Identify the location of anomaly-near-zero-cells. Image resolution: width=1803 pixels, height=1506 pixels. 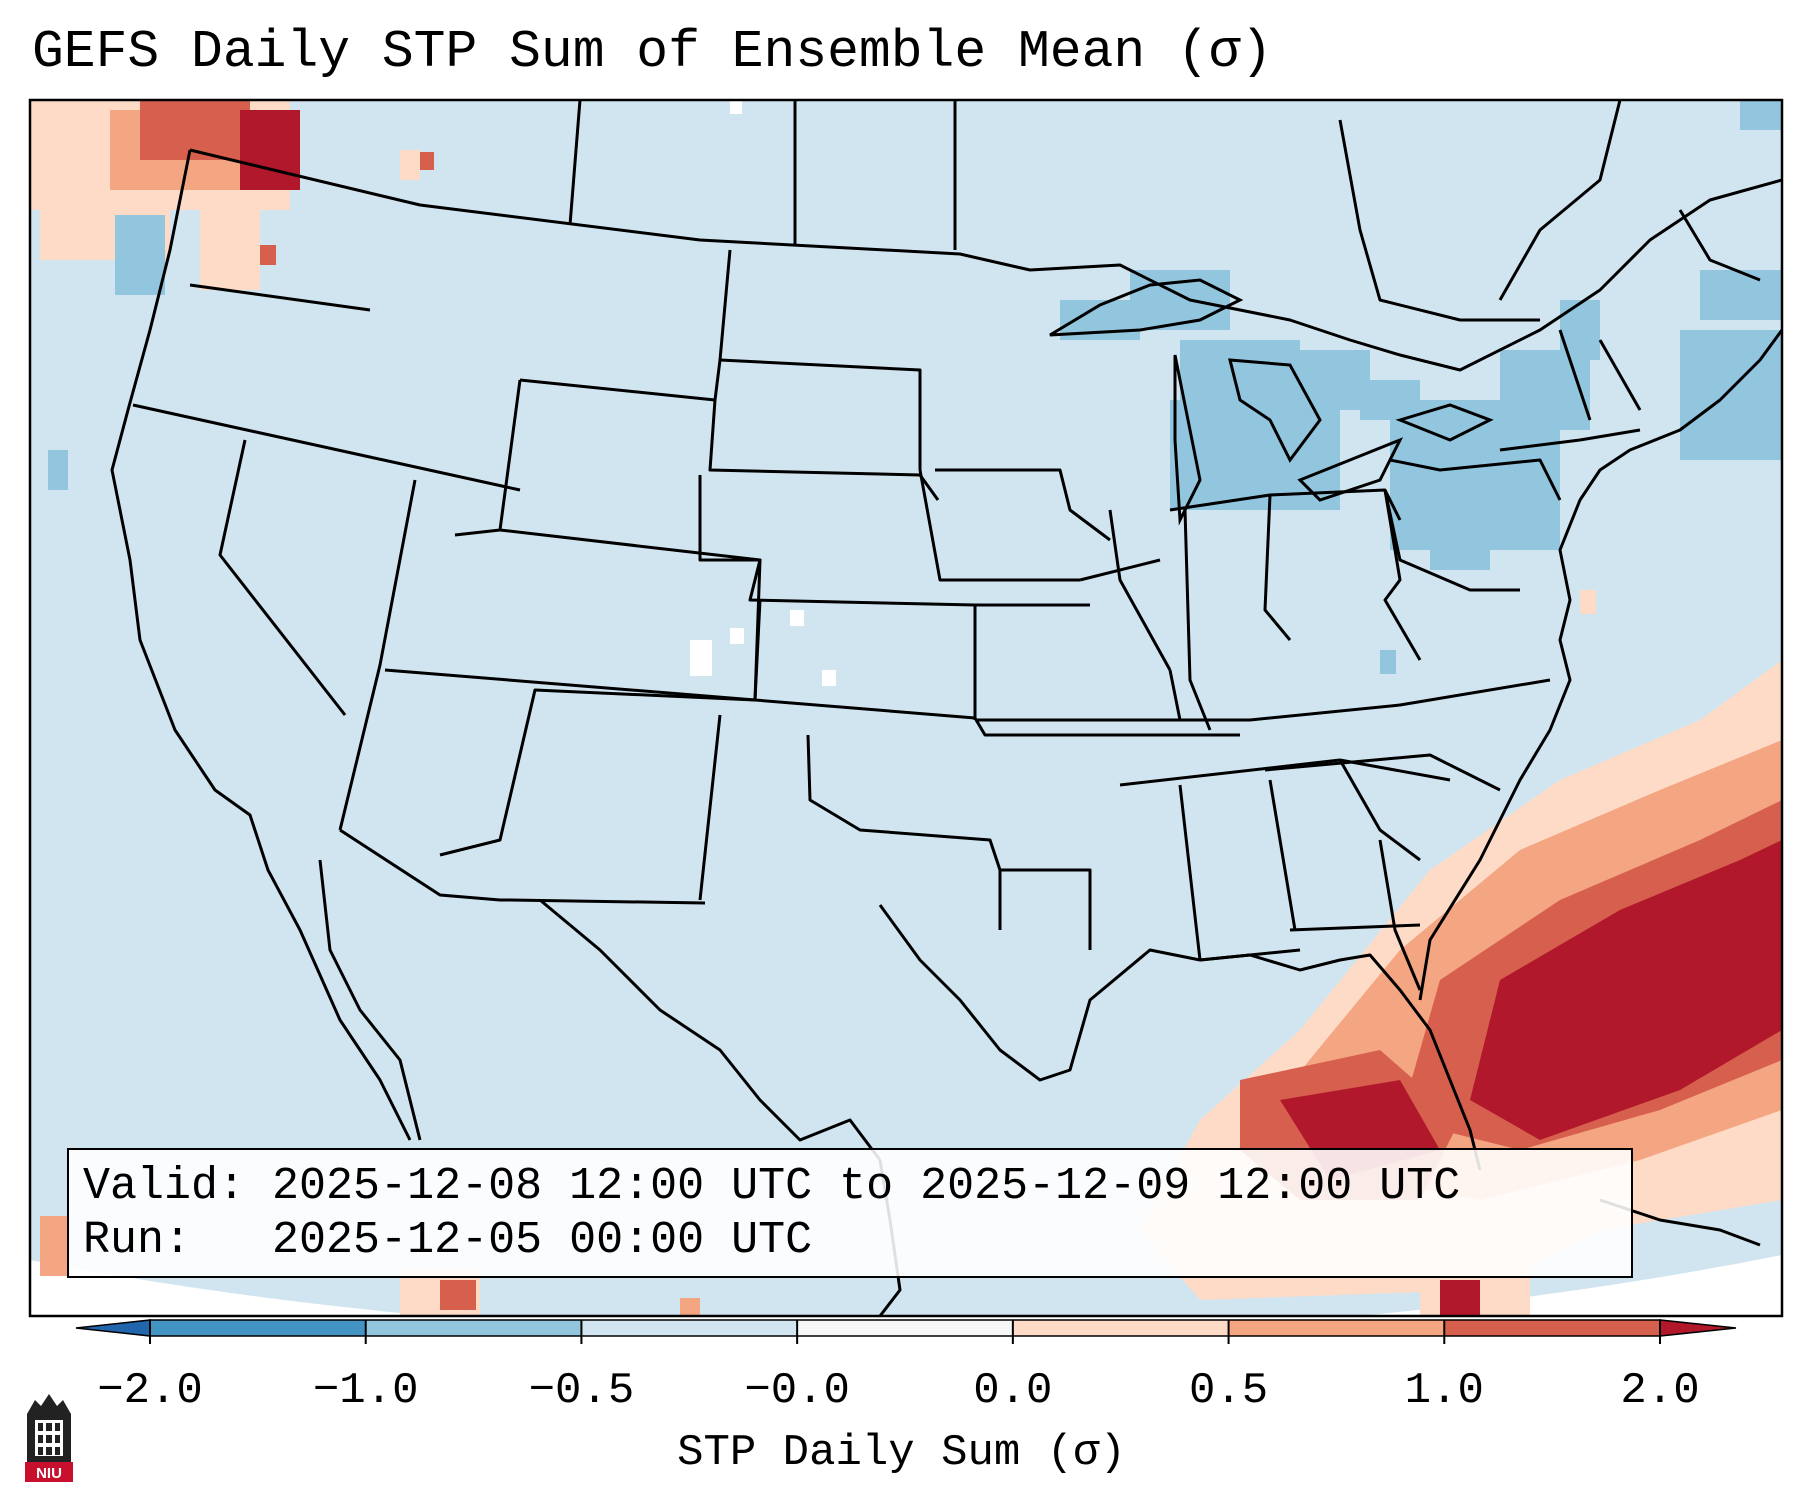
(763, 393).